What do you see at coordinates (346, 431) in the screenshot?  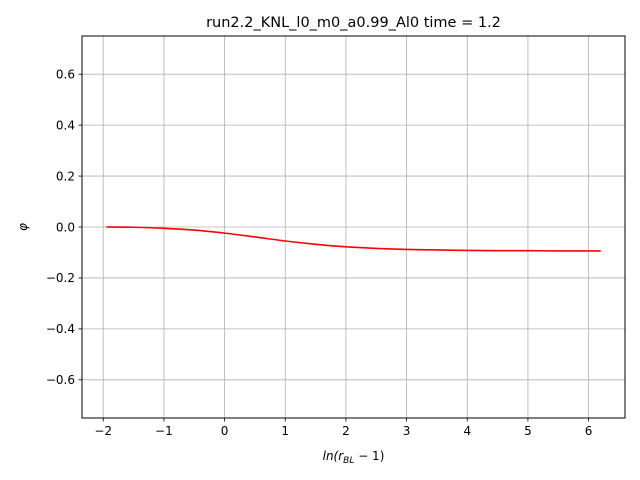 I see `x-tick-label: 2` at bounding box center [346, 431].